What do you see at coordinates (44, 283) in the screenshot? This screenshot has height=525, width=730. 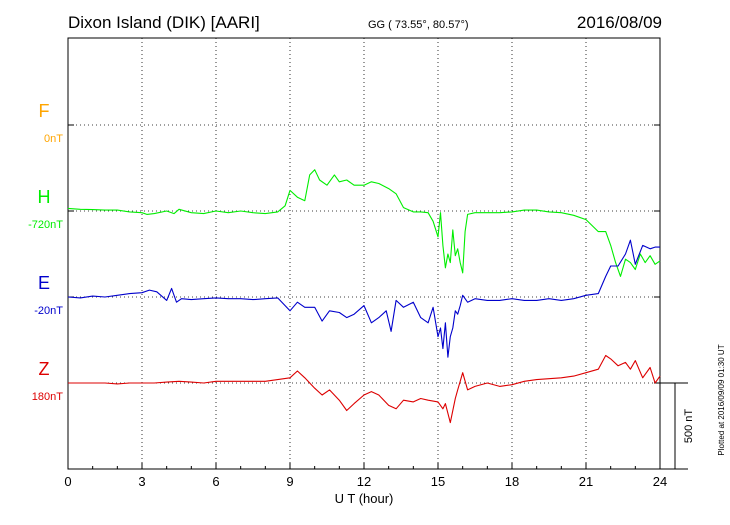 I see `series-e-name: E` at bounding box center [44, 283].